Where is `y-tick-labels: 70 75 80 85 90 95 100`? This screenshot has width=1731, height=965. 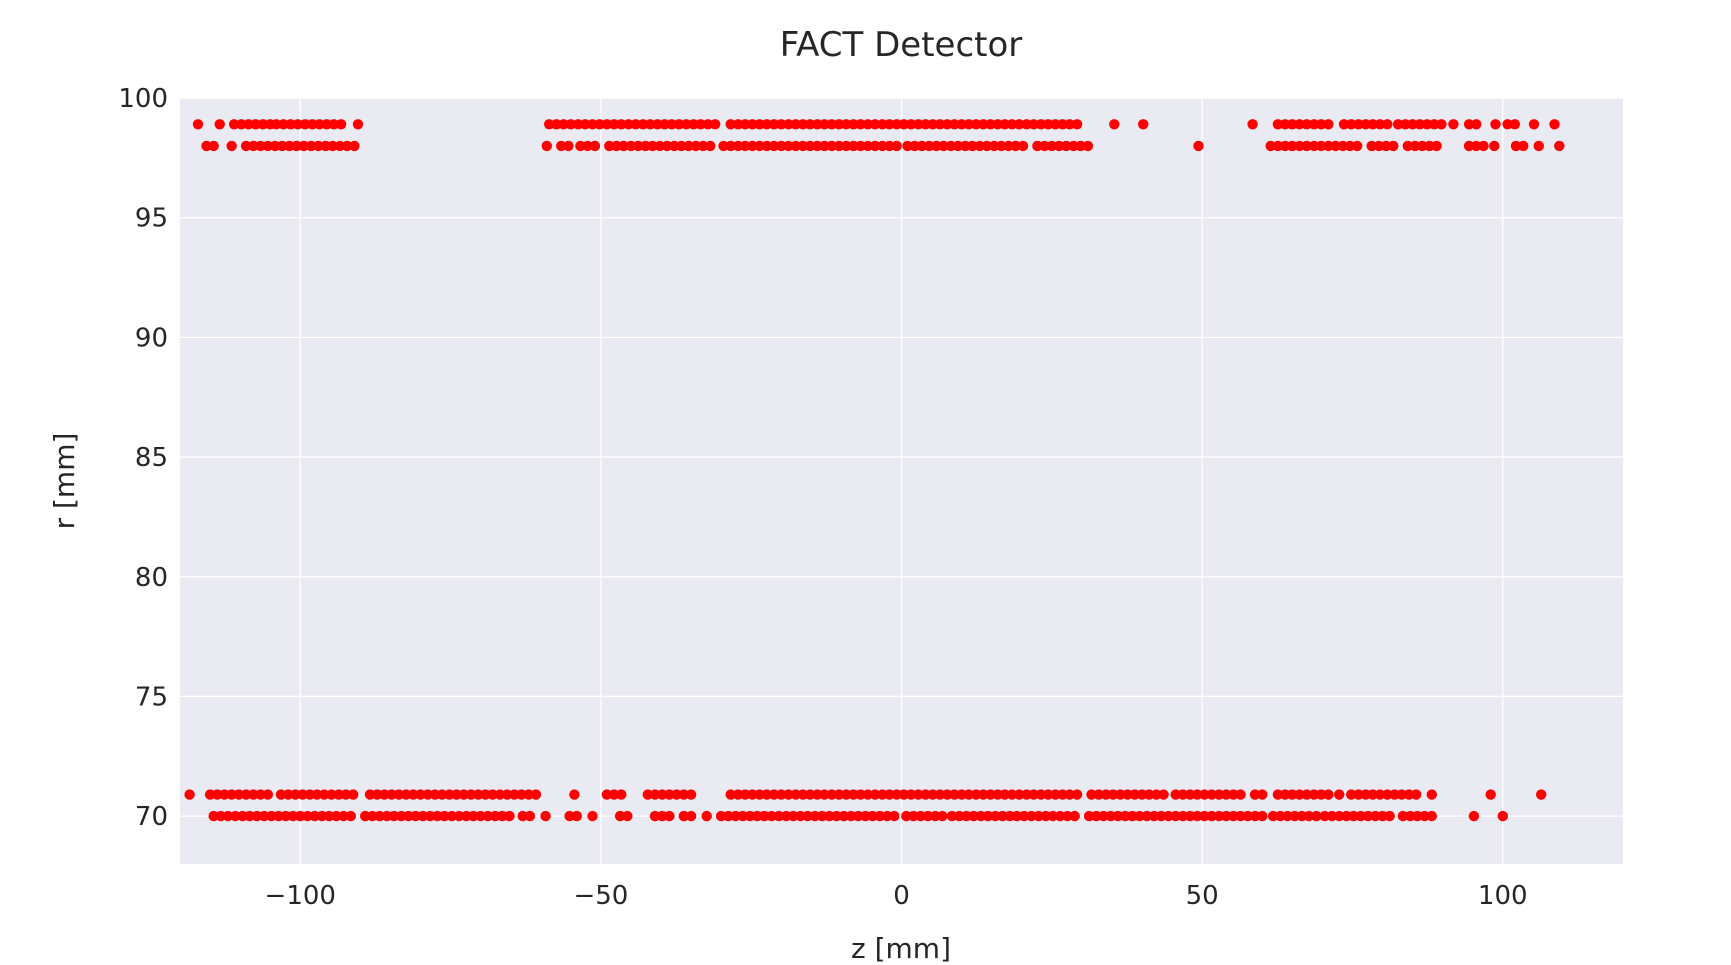 y-tick-labels: 70 75 80 85 90 95 100 is located at coordinates (143, 458).